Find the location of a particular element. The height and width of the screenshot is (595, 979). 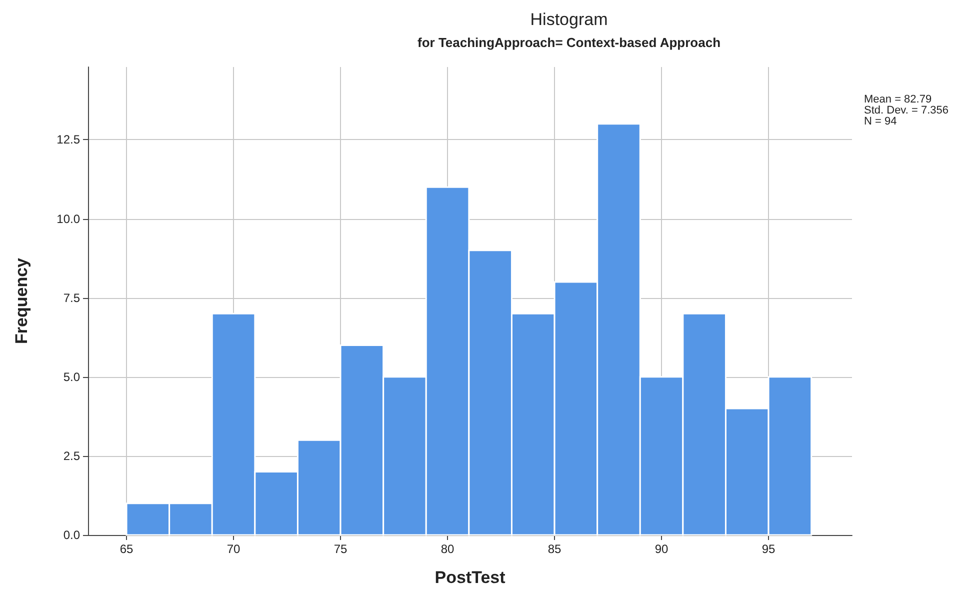

y-tick-label: 7.5 is located at coordinates (71, 297).